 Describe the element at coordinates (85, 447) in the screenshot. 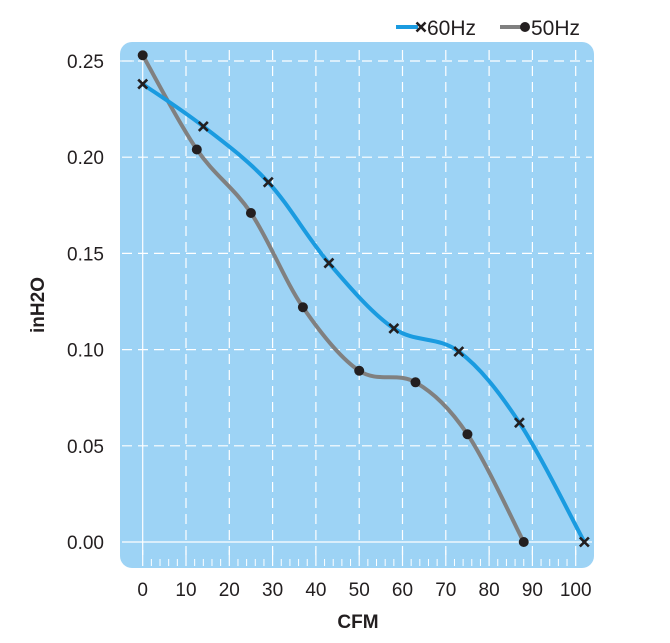

I see `y-tick-label: 0.05` at that location.